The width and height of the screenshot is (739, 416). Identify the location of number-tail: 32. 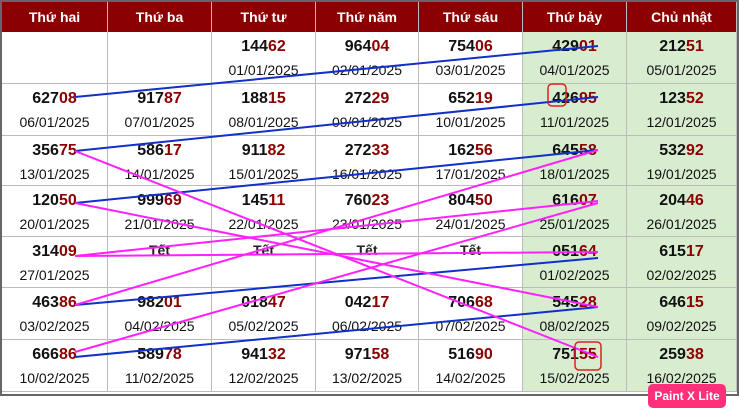
(276, 354).